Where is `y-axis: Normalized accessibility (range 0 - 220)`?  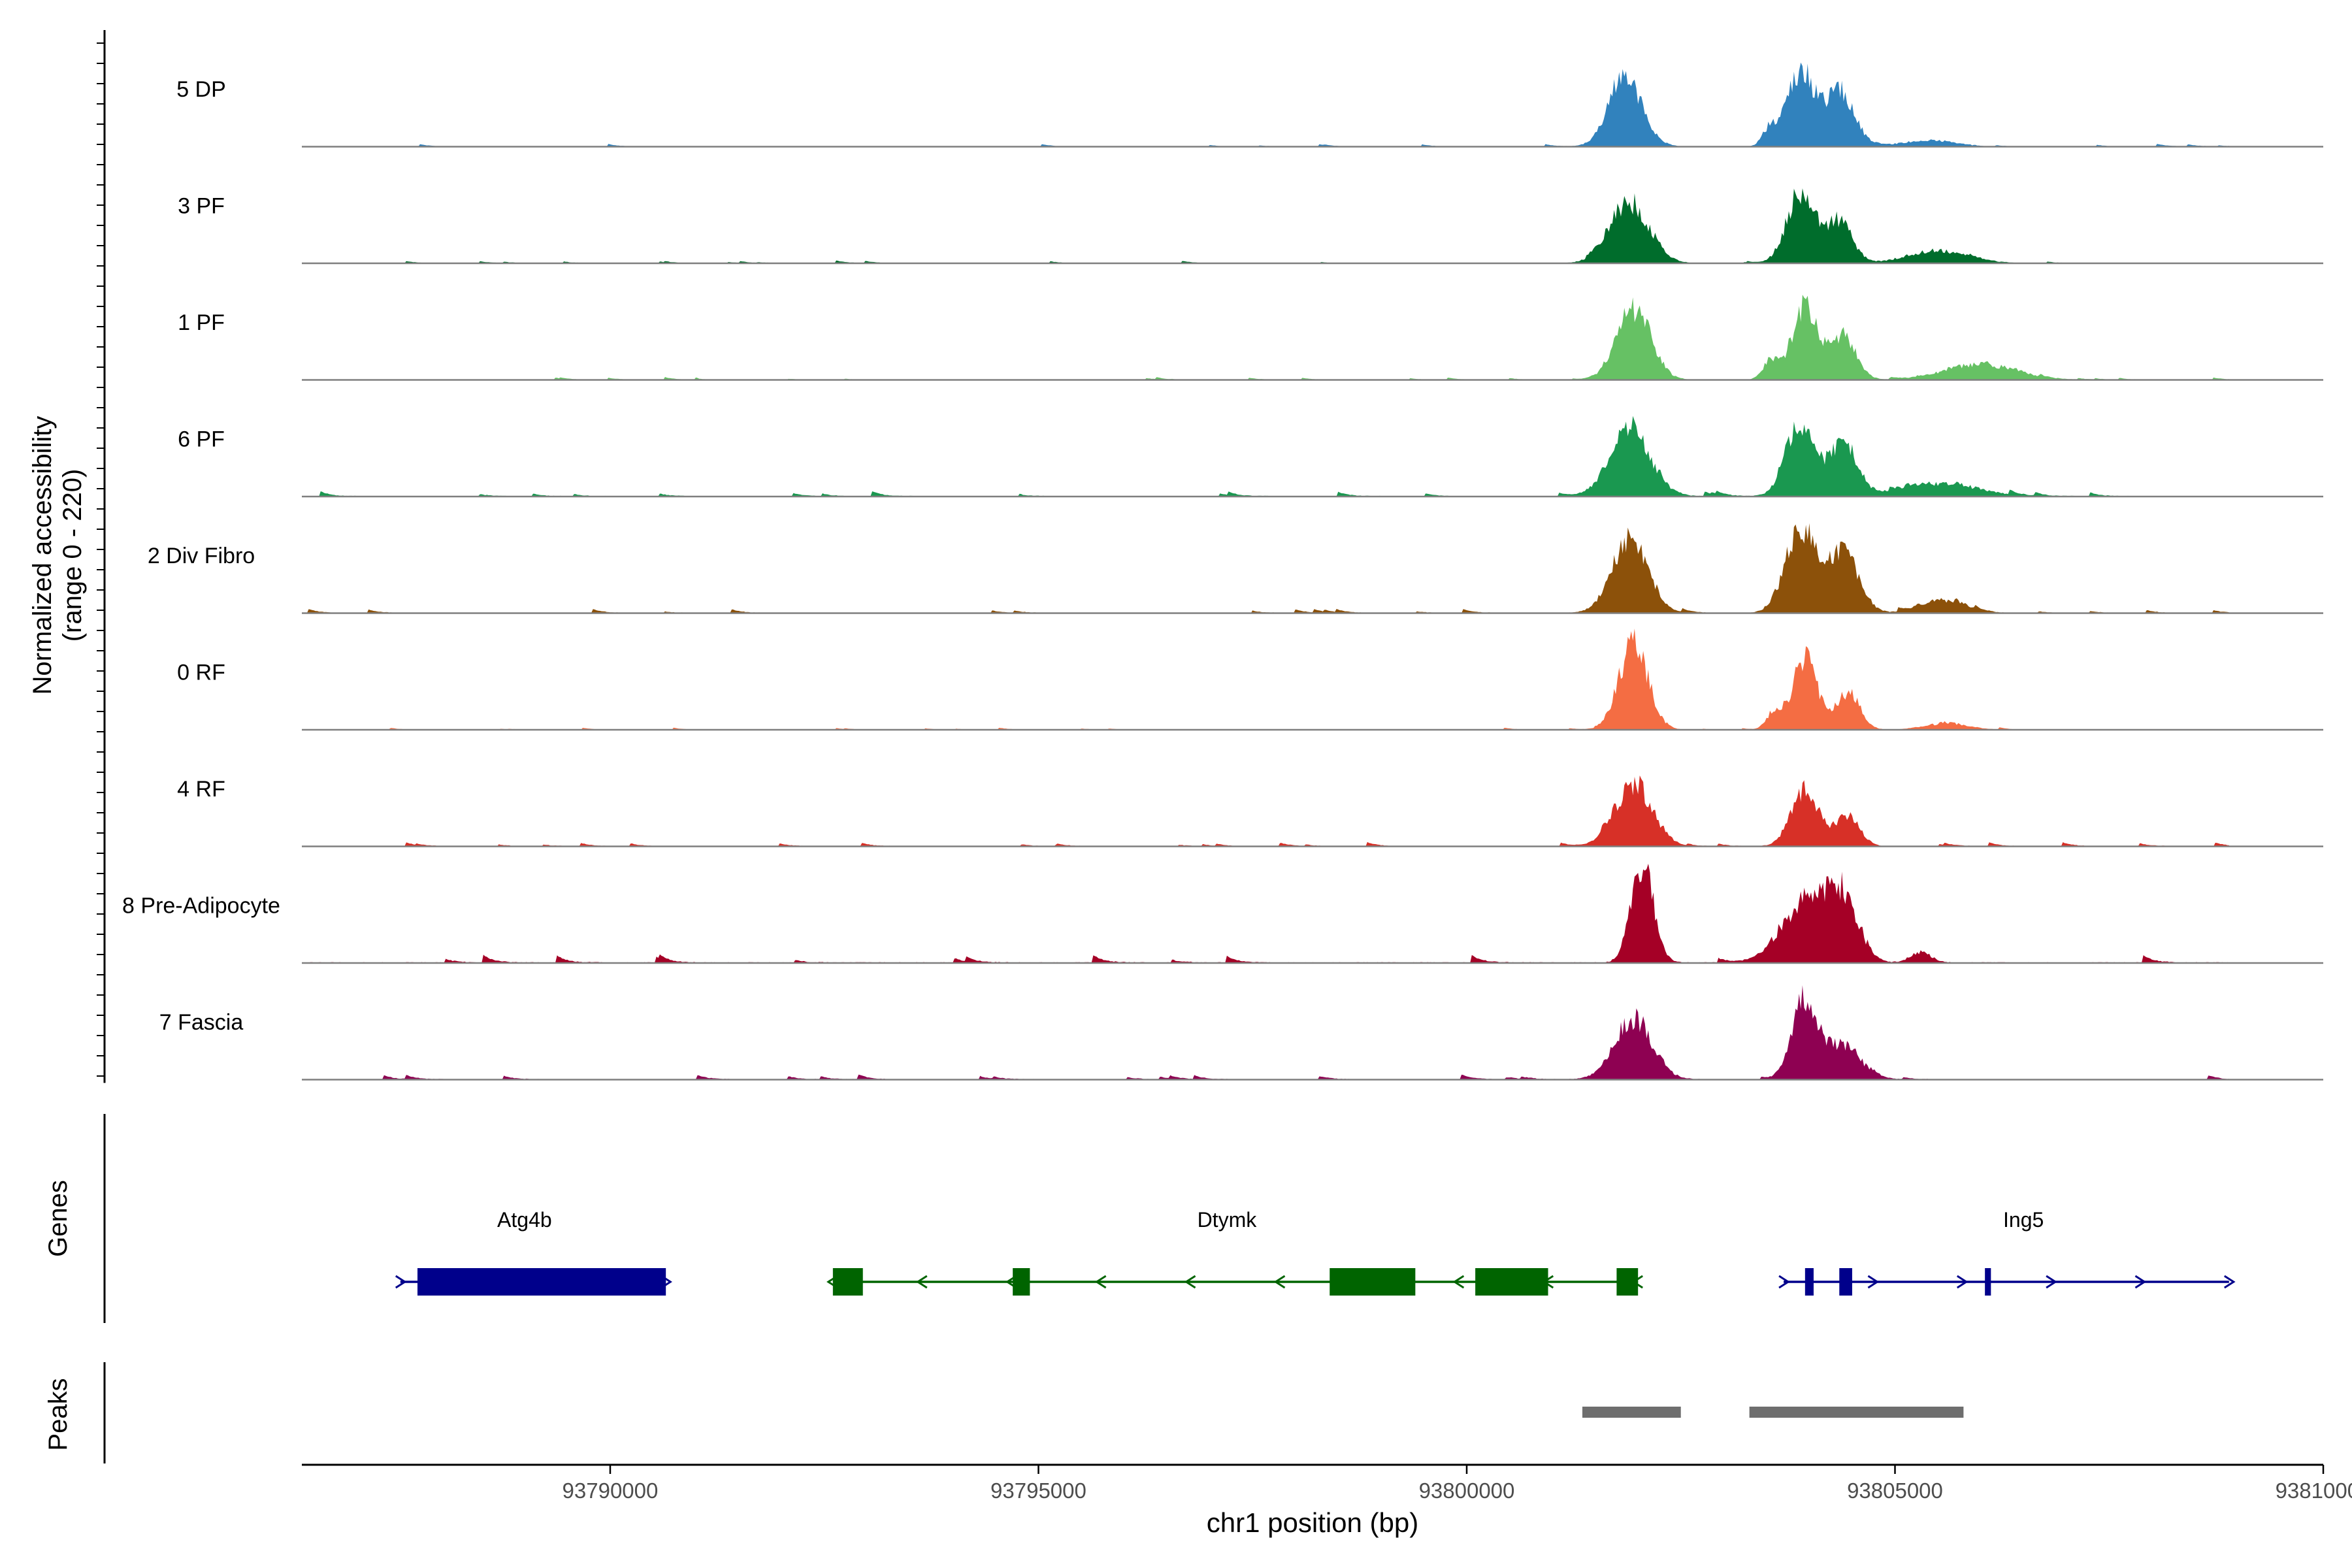 y-axis: Normalized accessibility (range 0 - 220) is located at coordinates (67, 556).